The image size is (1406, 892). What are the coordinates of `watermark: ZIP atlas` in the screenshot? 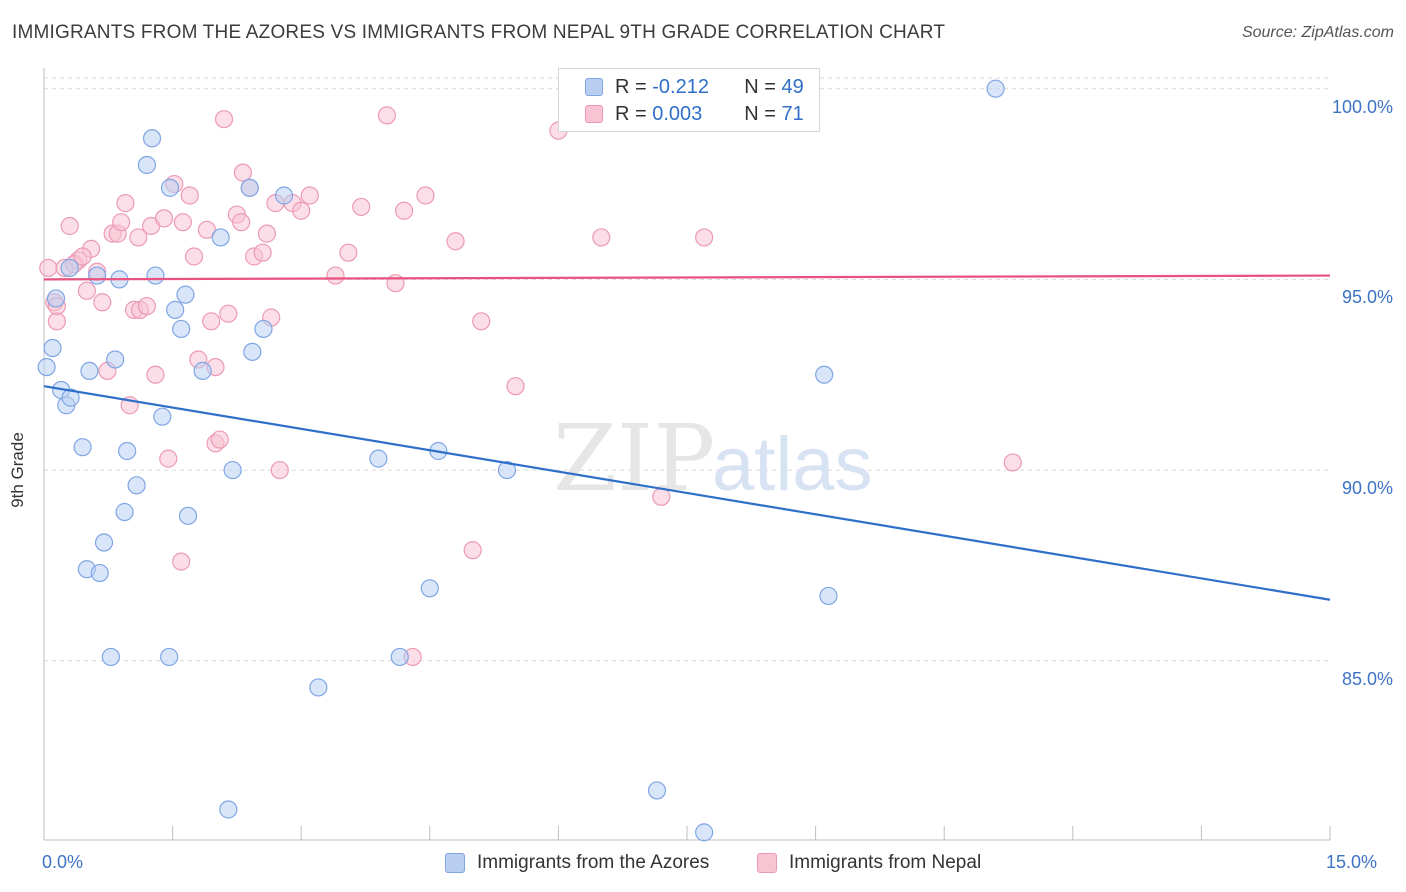 It's located at (713, 458).